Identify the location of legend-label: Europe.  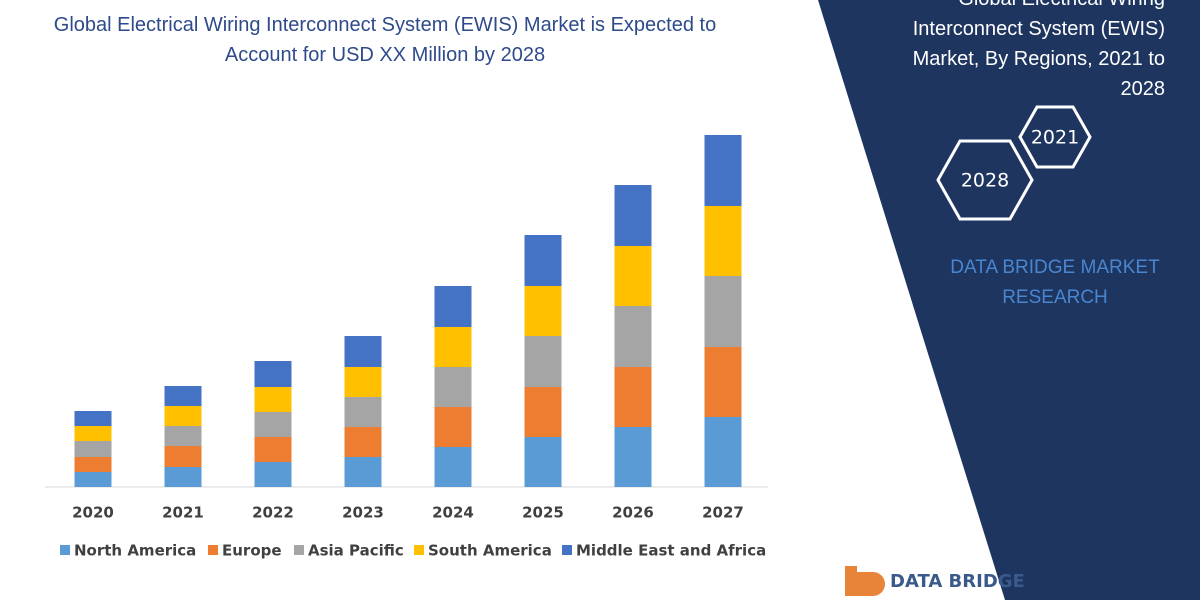
(252, 551).